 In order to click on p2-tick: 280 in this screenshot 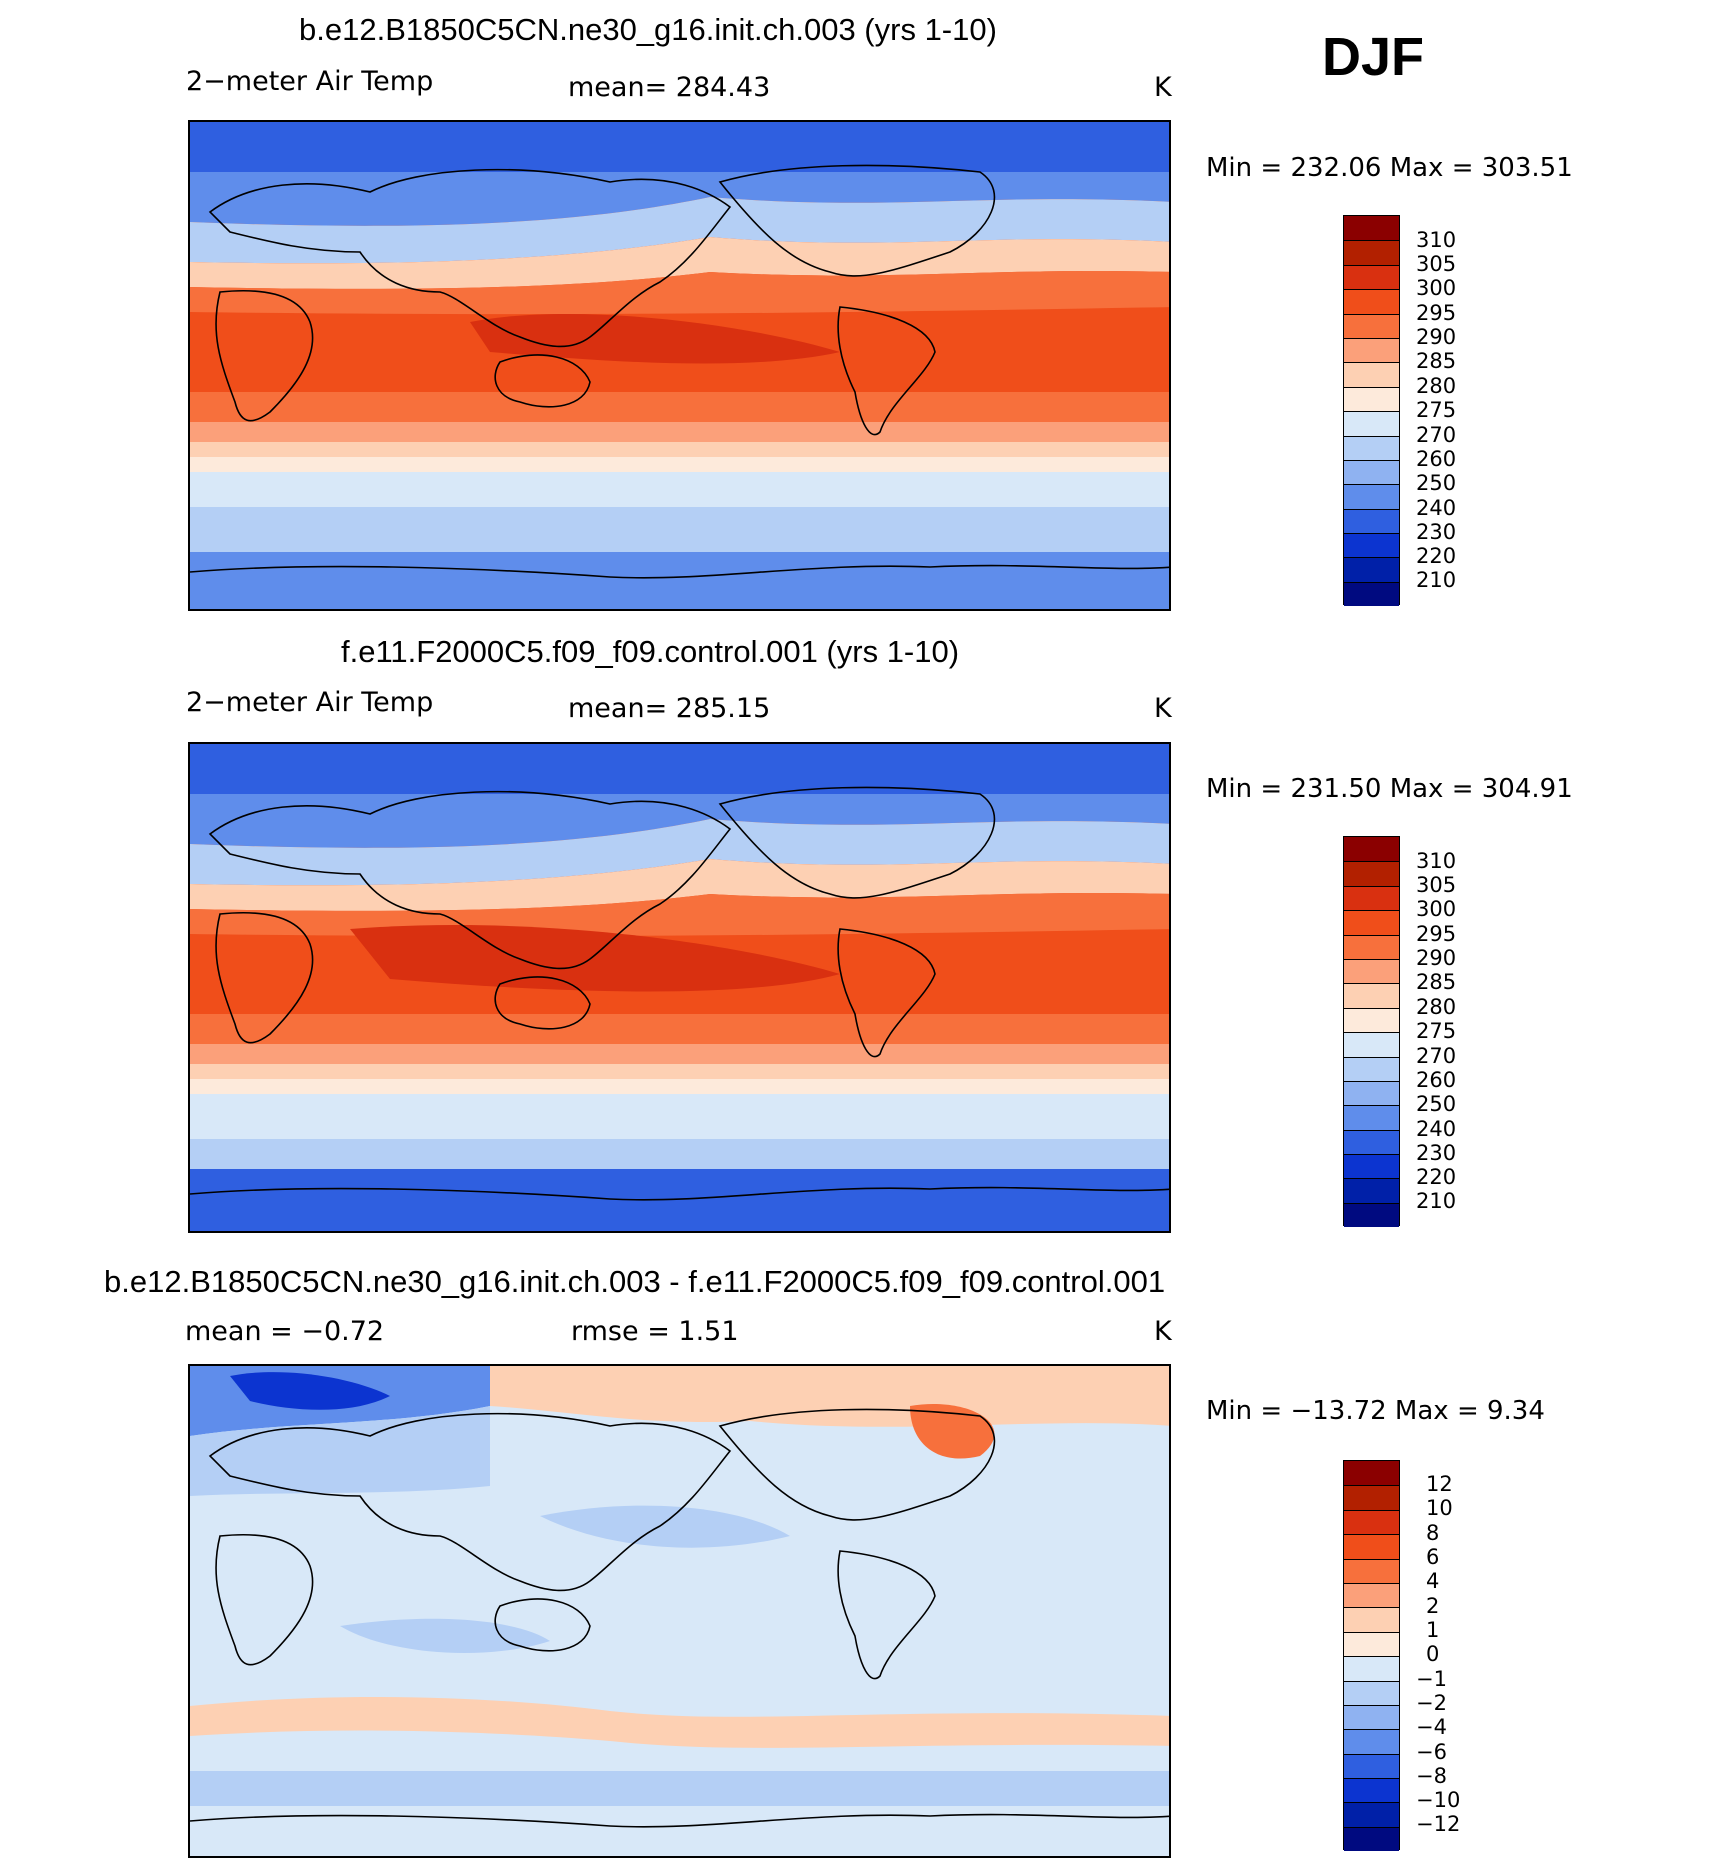, I will do `click(1436, 1007)`.